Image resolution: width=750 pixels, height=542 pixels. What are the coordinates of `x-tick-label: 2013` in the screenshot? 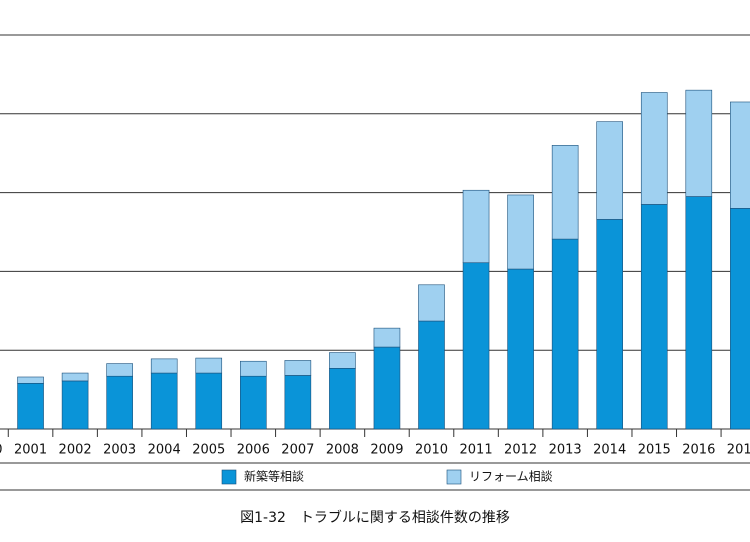 It's located at (565, 450).